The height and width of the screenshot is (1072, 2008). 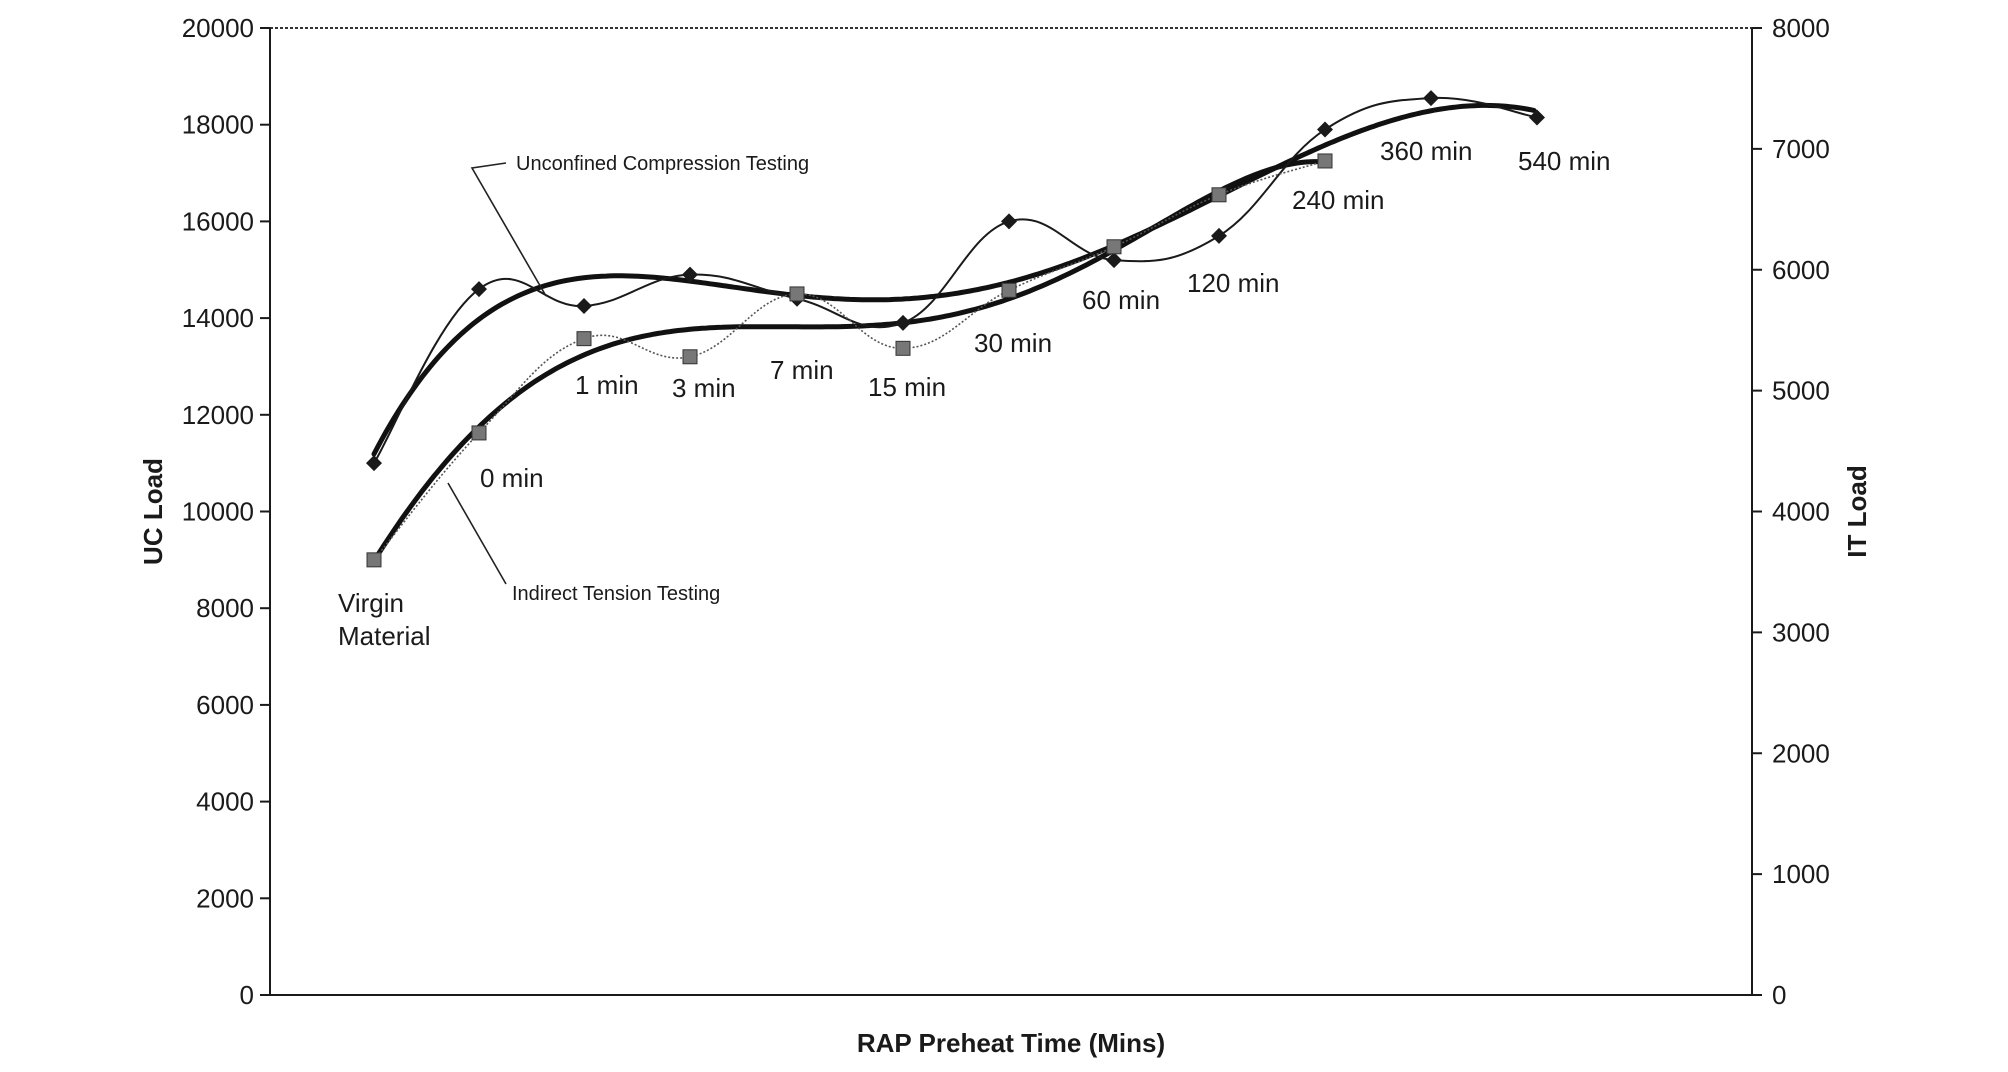 I want to click on point-label: 60 min, so click(x=1121, y=300).